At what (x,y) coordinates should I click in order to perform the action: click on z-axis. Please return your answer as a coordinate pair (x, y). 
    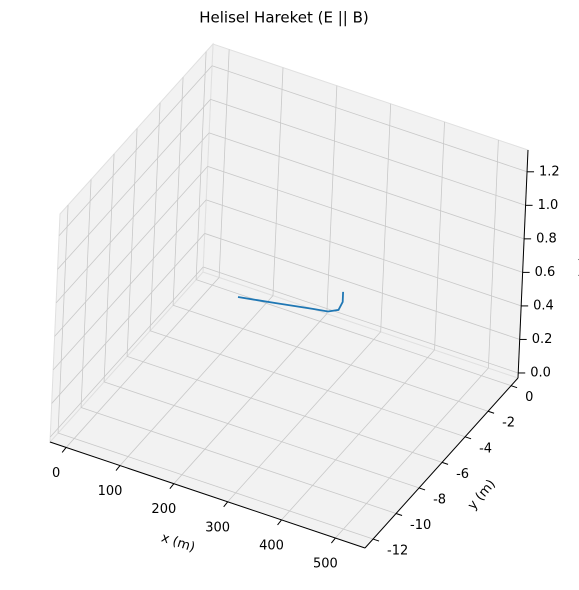
    Looking at the image, I should click on (523, 264).